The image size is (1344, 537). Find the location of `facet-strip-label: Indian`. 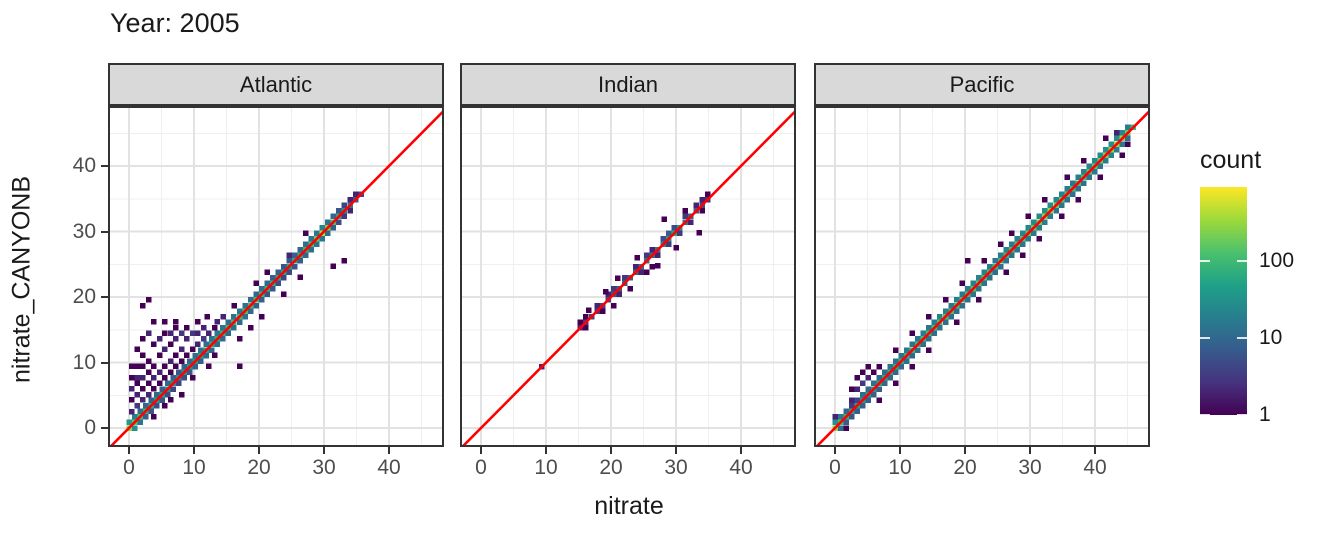

facet-strip-label: Indian is located at coordinates (628, 84).